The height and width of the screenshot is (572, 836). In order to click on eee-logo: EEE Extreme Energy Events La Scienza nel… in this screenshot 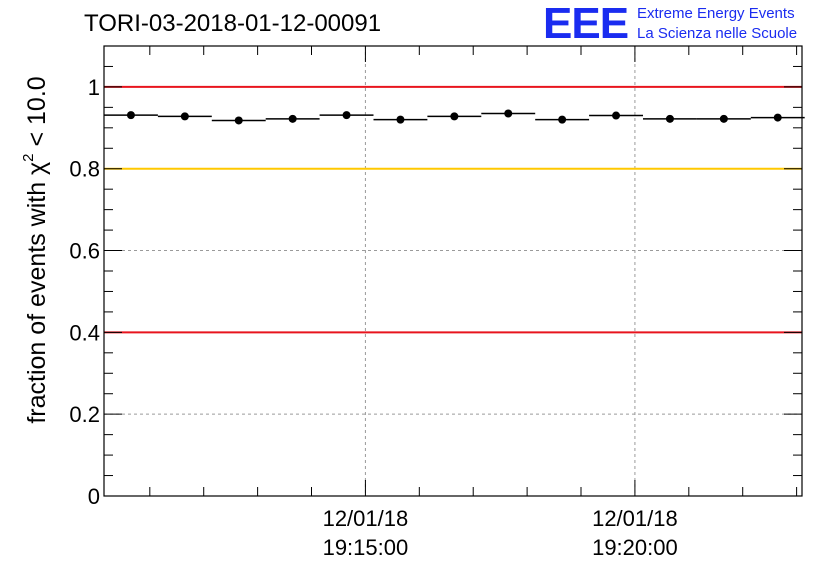, I will do `click(688, 24)`.